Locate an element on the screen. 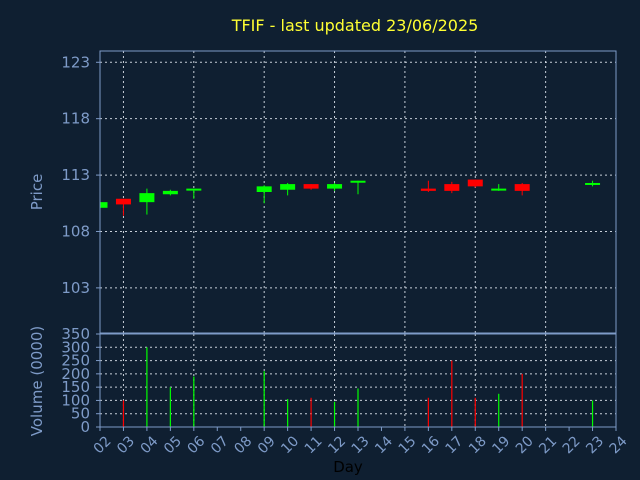 The image size is (640, 480). volume-tick-label: 150 is located at coordinates (75, 387).